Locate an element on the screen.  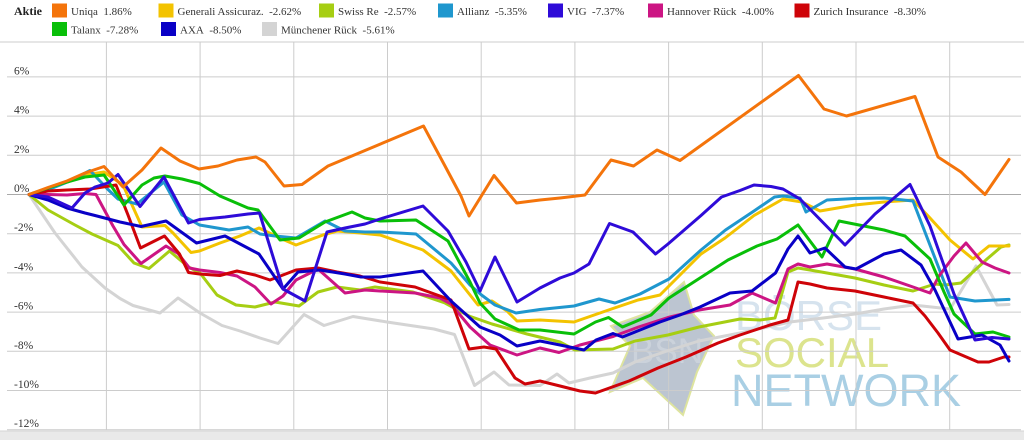
svg-text: Talanx -7.28% is located at coordinates (104, 31).